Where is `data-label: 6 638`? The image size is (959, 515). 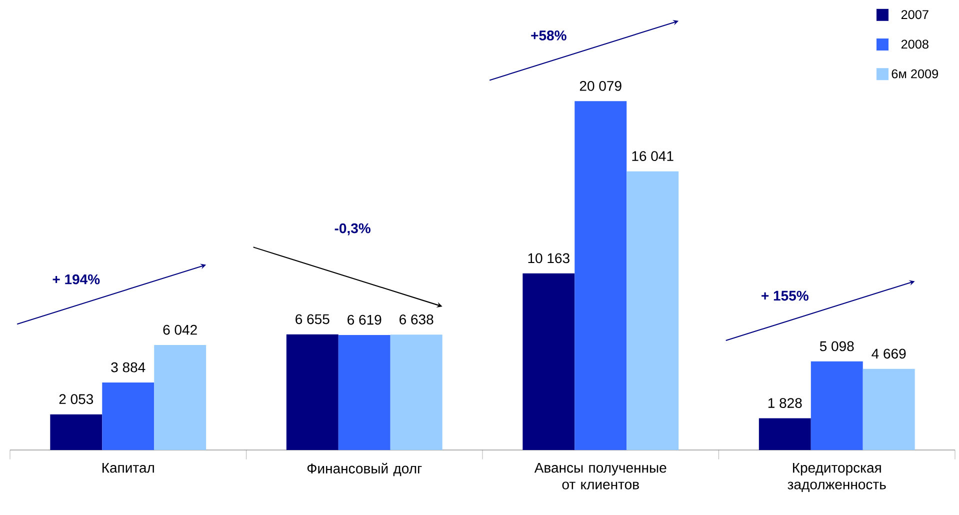
data-label: 6 638 is located at coordinates (417, 319).